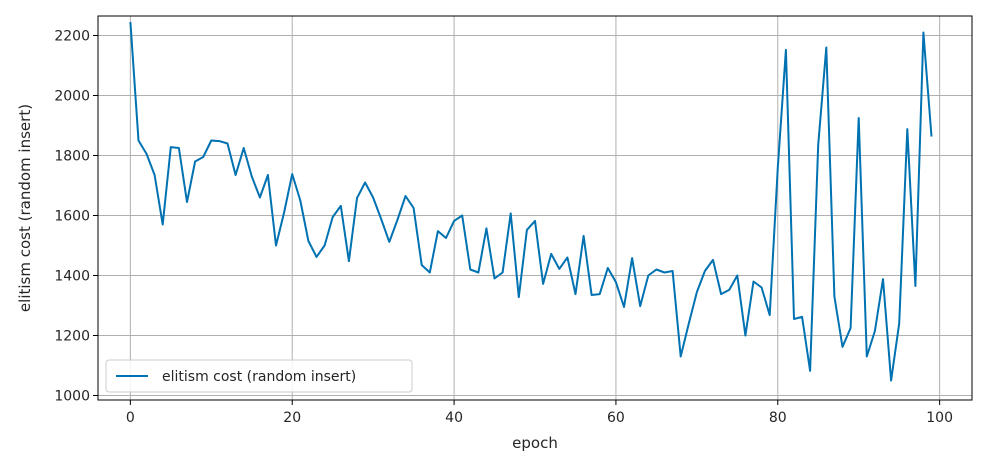 The height and width of the screenshot is (464, 1004). Describe the element at coordinates (616, 418) in the screenshot. I see `x-tick-label: 60` at that location.